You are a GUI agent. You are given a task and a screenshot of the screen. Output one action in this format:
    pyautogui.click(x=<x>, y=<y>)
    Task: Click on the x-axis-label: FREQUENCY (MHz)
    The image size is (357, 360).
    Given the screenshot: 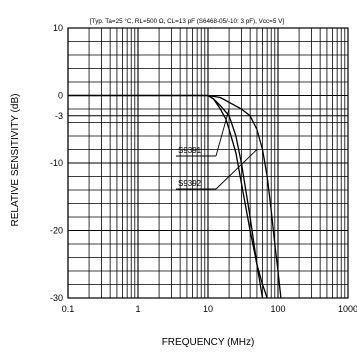 What is the action you would take?
    pyautogui.click(x=208, y=342)
    